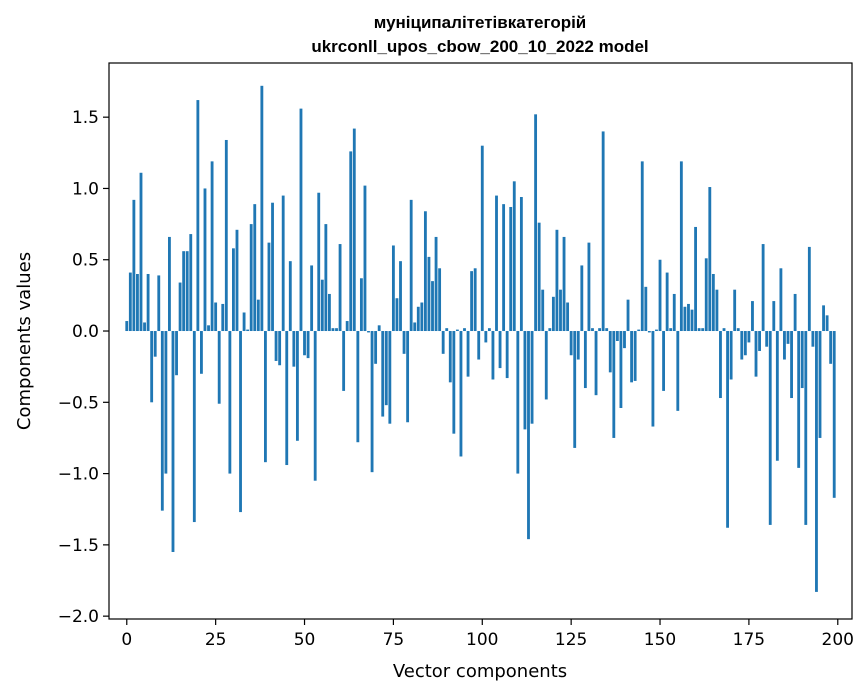  Describe the element at coordinates (78, 475) in the screenshot. I see `y-tick-label: −1.0` at that location.